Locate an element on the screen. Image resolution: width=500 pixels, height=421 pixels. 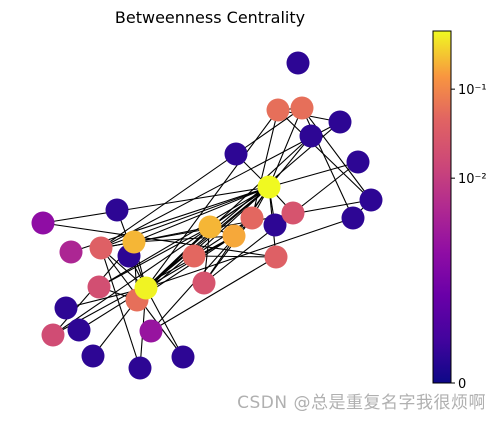
colorbar-tick-label: 10⁻¹ is located at coordinates (472, 90).